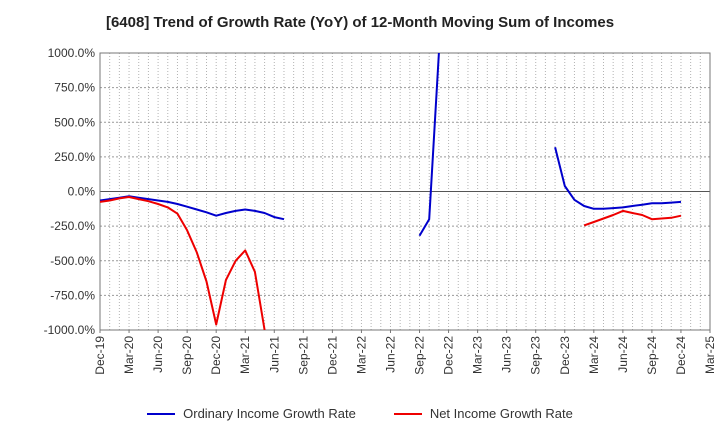  What do you see at coordinates (74, 122) in the screenshot?
I see `y-tick-label: 500.0%` at bounding box center [74, 122].